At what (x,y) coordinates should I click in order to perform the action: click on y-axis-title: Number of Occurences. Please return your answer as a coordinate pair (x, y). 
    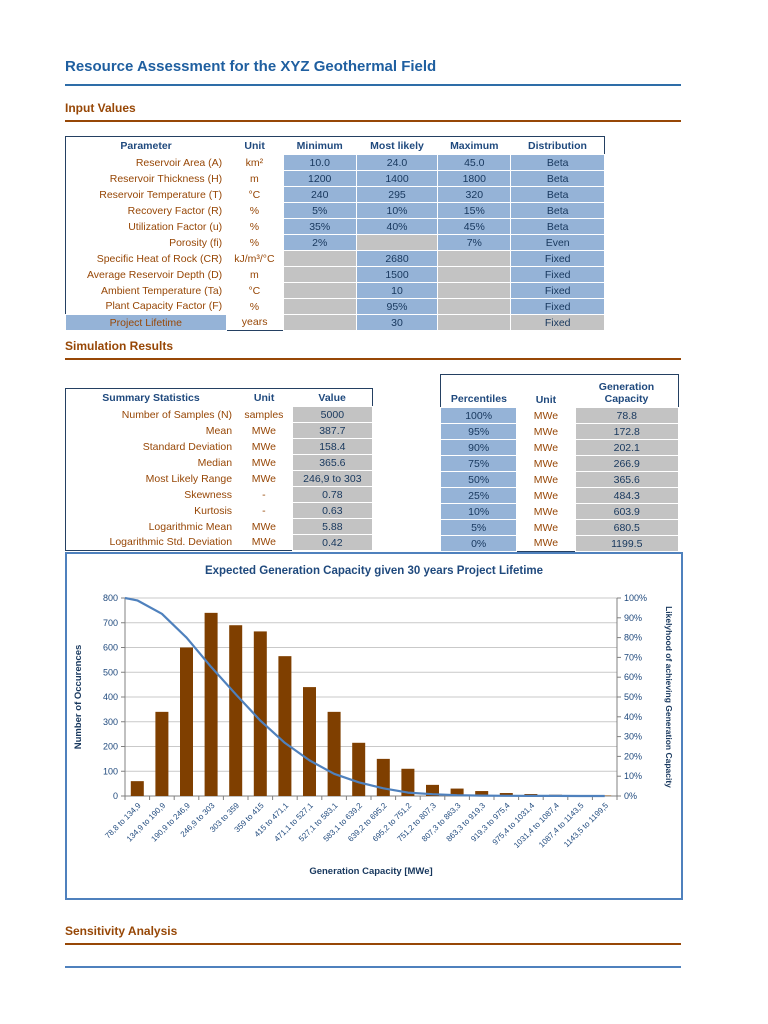
    Looking at the image, I should click on (78, 697).